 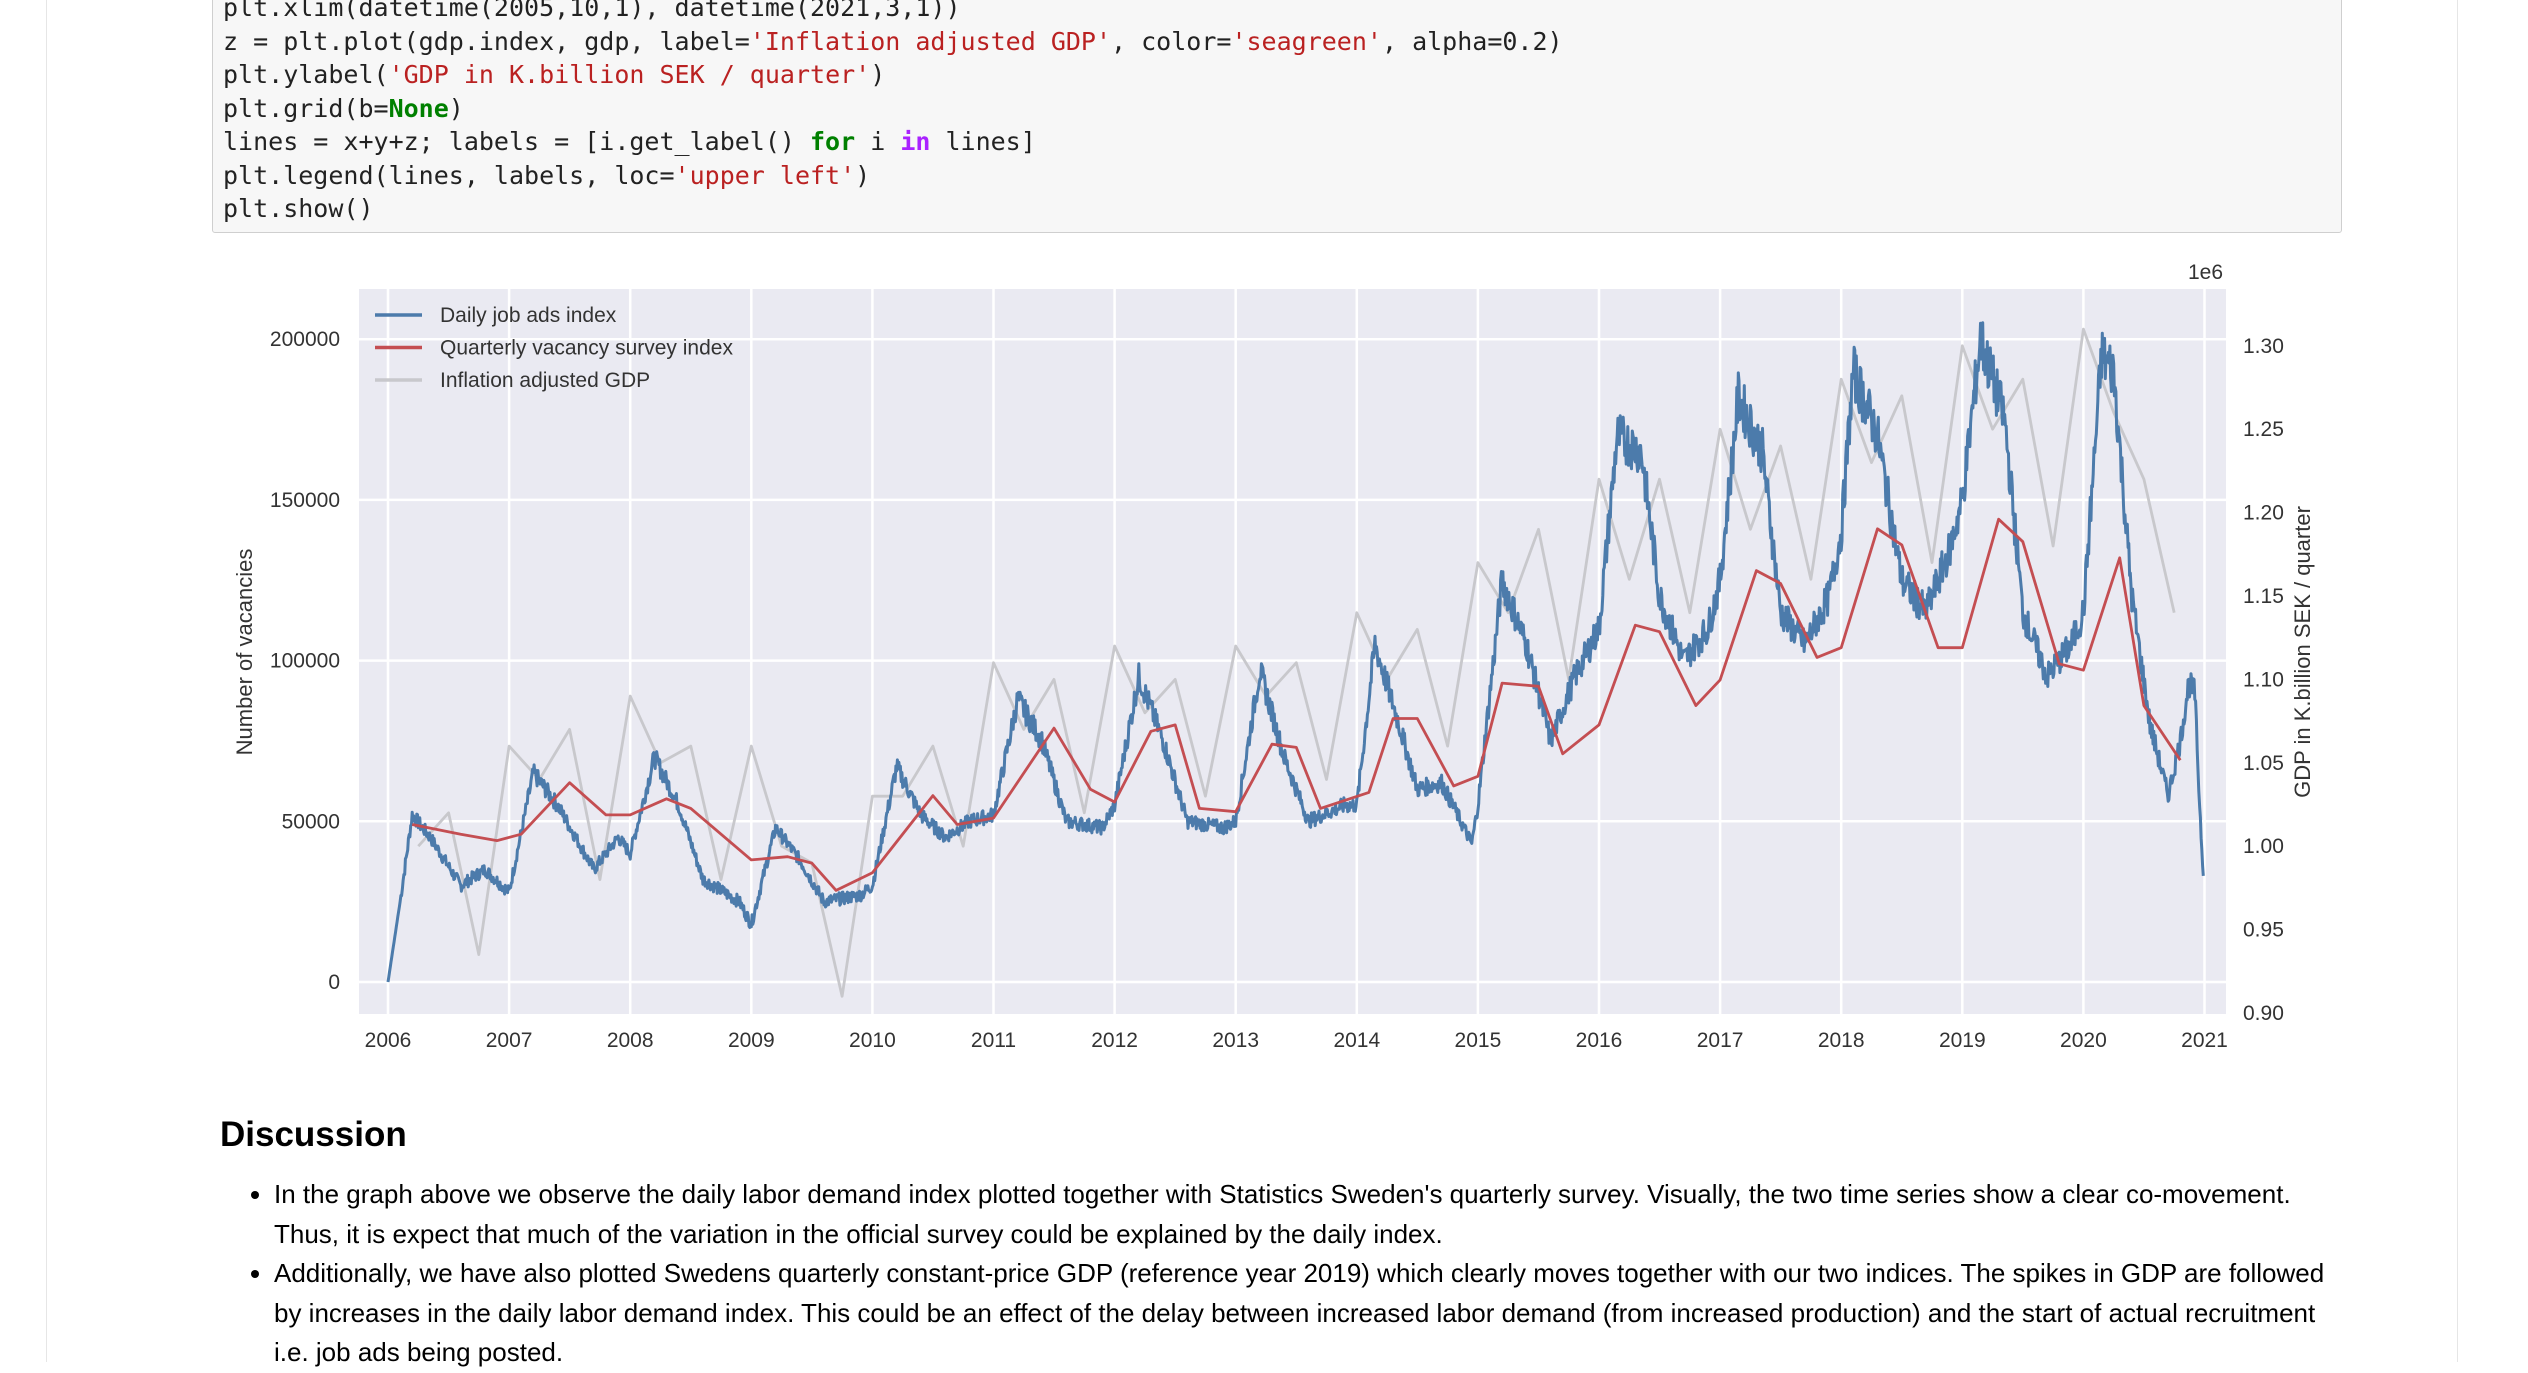 I want to click on code-token: plt.grid(b=, so click(x=306, y=108).